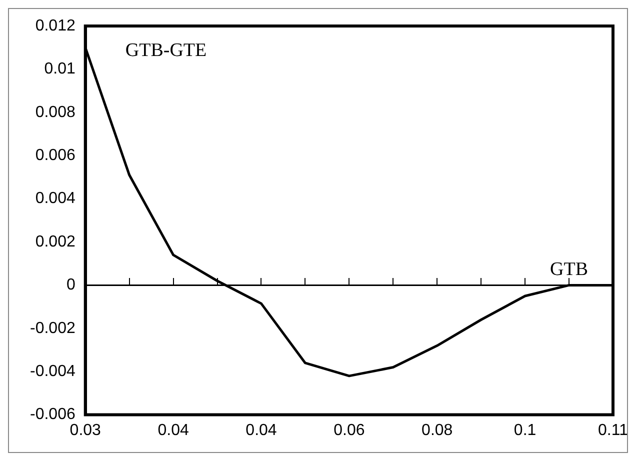 The image size is (635, 460). Describe the element at coordinates (55, 25) in the screenshot. I see `y-tick-label: 0.012` at that location.